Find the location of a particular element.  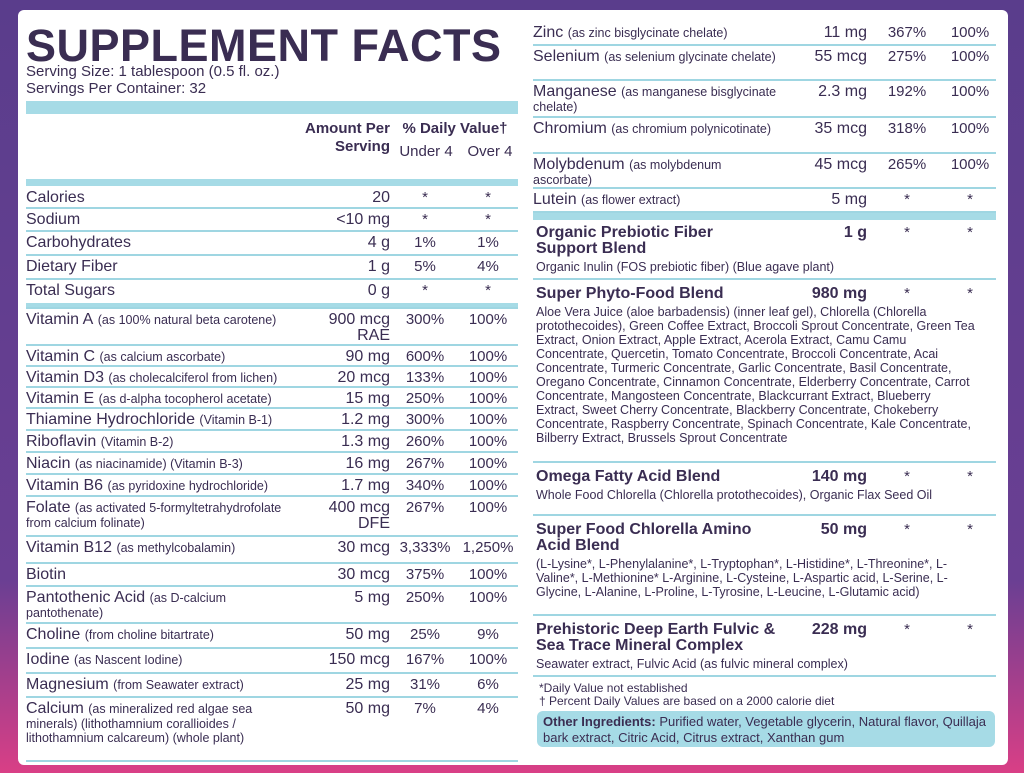

nutrient-name-box: Thiamine Hydrochloride (Vitamin B-1) is located at coordinates (163, 420).